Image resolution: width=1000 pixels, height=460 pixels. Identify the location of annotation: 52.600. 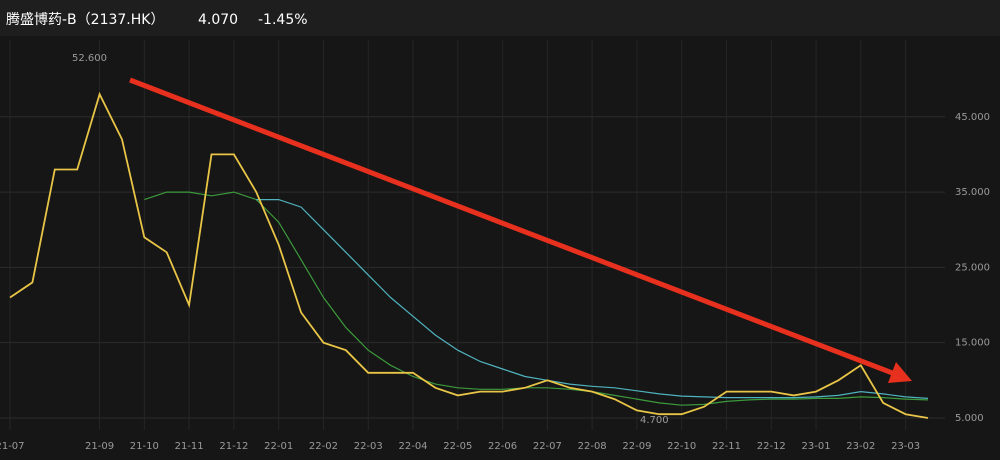
(89, 58).